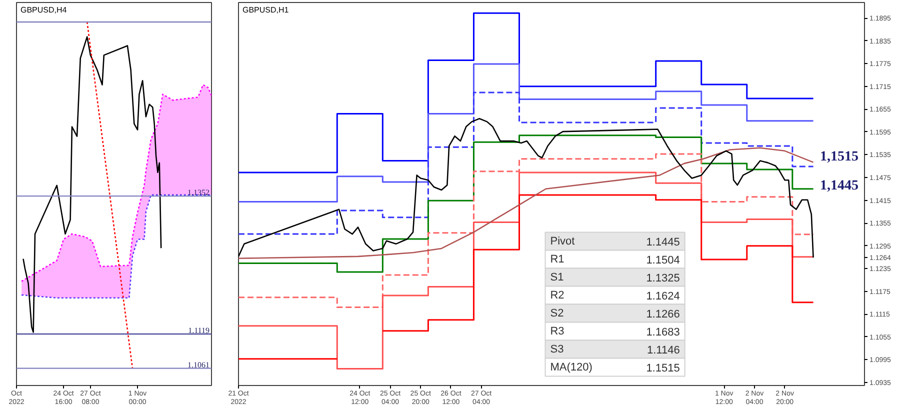 The image size is (900, 408). I want to click on text: R1 1.1504, so click(615, 259).